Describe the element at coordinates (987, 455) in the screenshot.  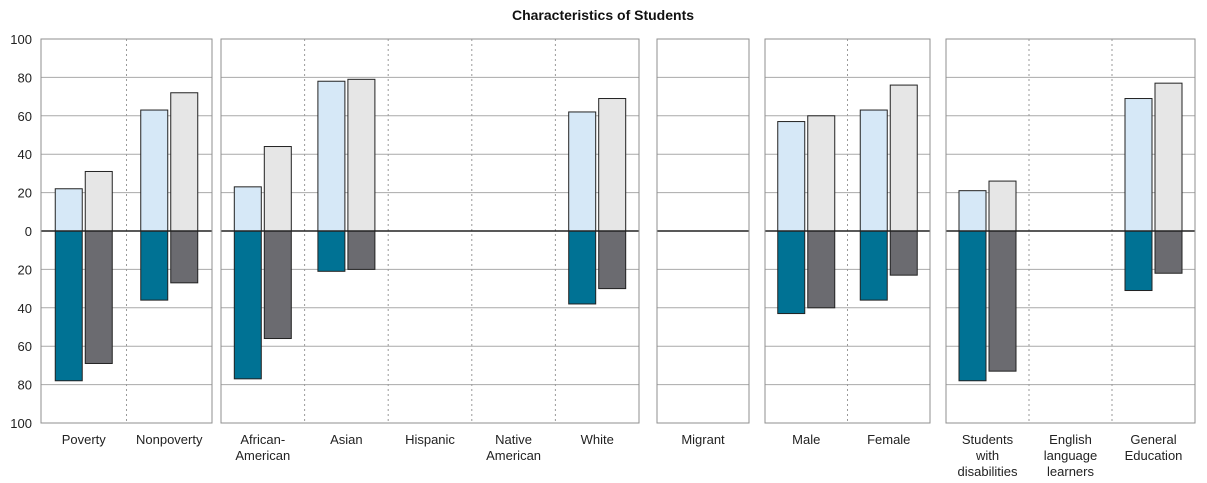
I see `category-label: with` at that location.